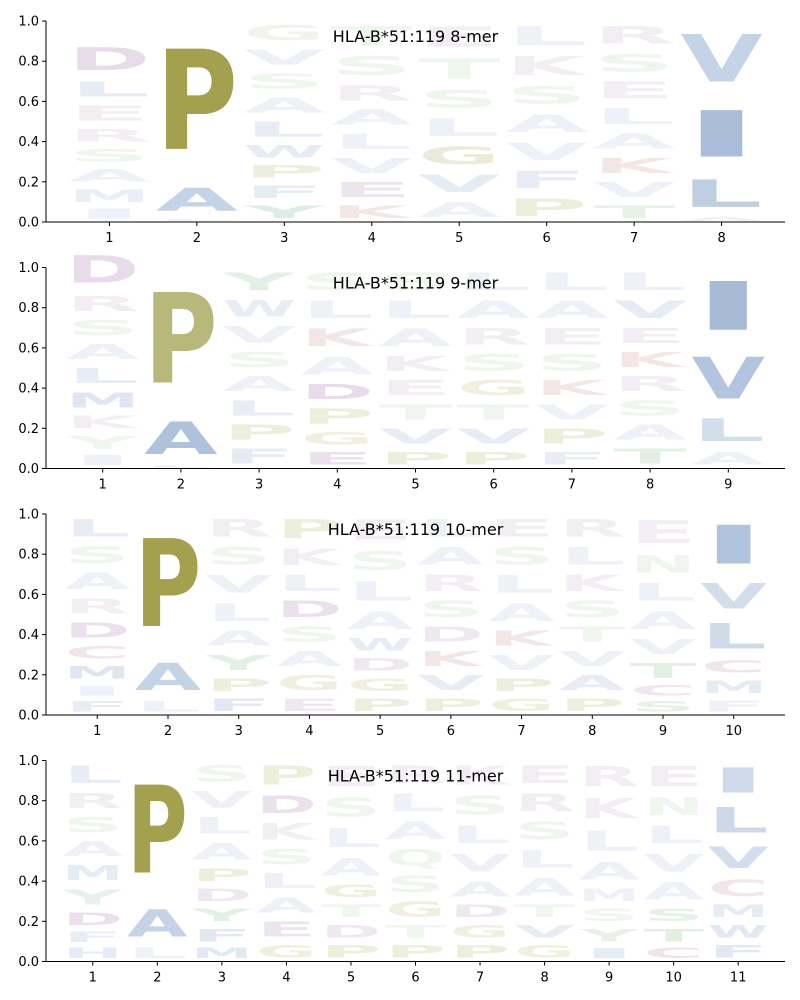  Describe the element at coordinates (415, 858) in the screenshot. I see `logo-letter: Q` at that location.